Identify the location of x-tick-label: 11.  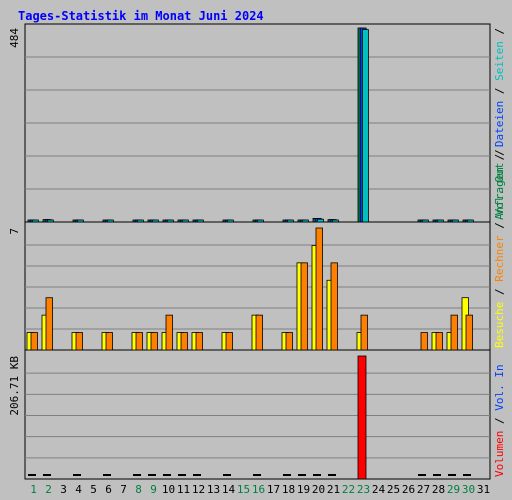
(183, 489).